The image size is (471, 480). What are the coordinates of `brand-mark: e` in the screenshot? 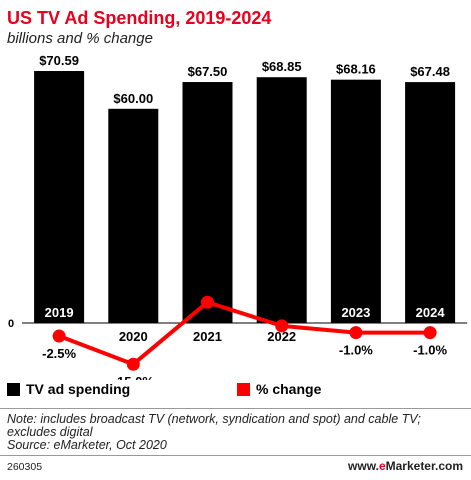 It's located at (382, 466).